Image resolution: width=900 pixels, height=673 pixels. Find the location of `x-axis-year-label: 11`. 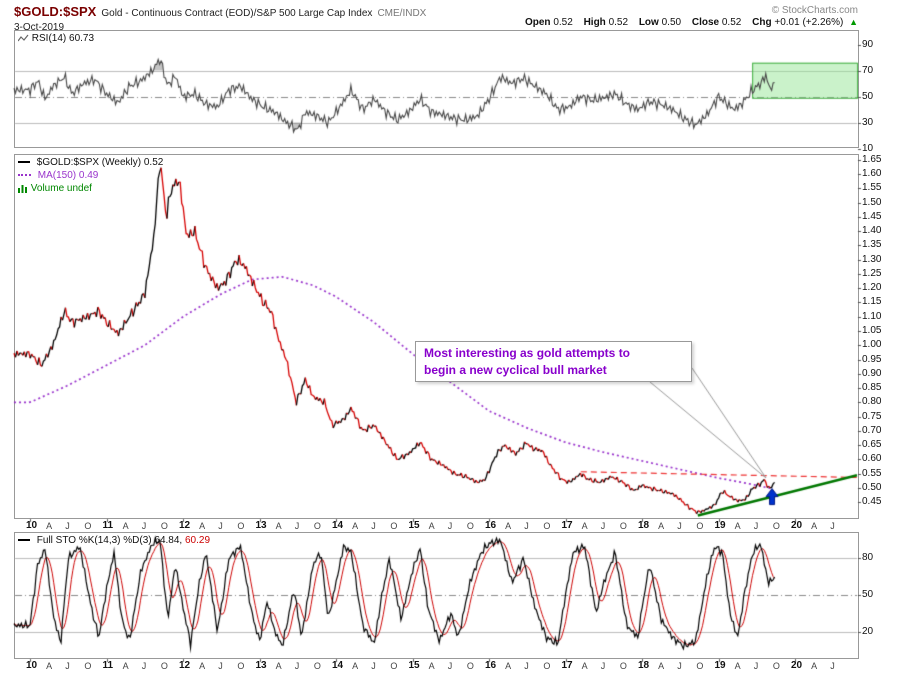

x-axis-year-label: 11 is located at coordinates (108, 665).